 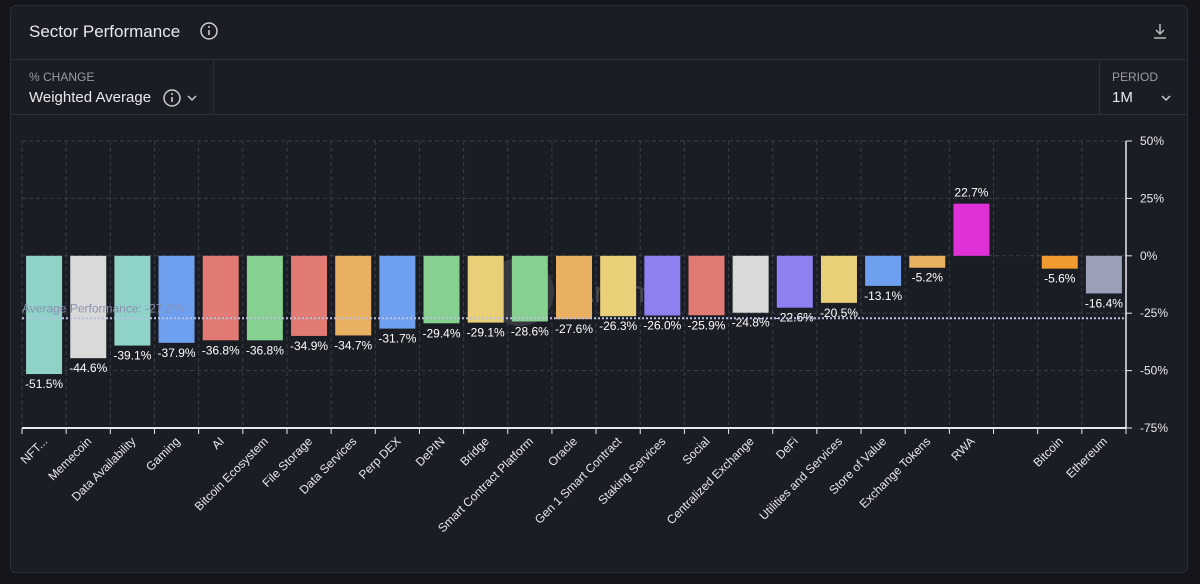 I want to click on x-tick-label: DeFi, so click(x=787, y=448).